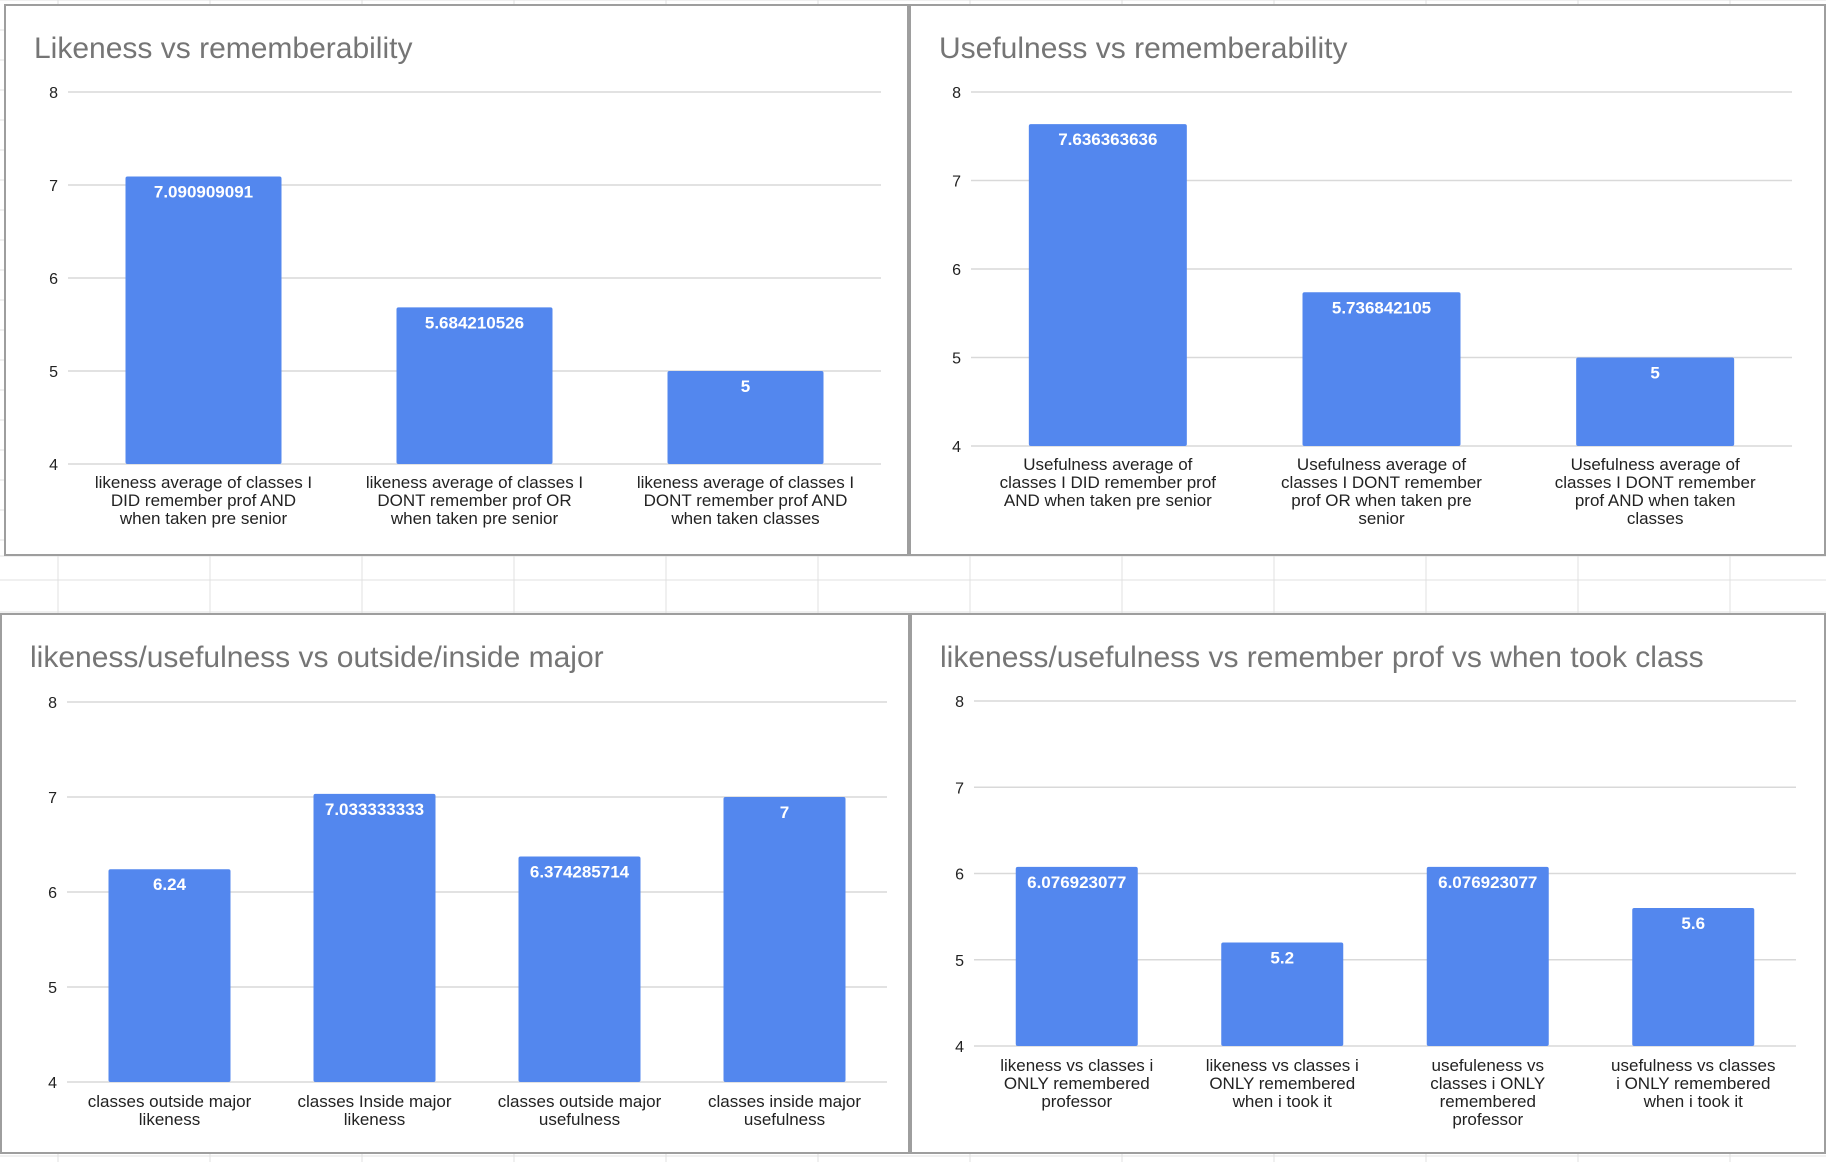 This screenshot has width=1826, height=1162. Describe the element at coordinates (580, 1110) in the screenshot. I see `category-label: classes outside major usefulness` at that location.